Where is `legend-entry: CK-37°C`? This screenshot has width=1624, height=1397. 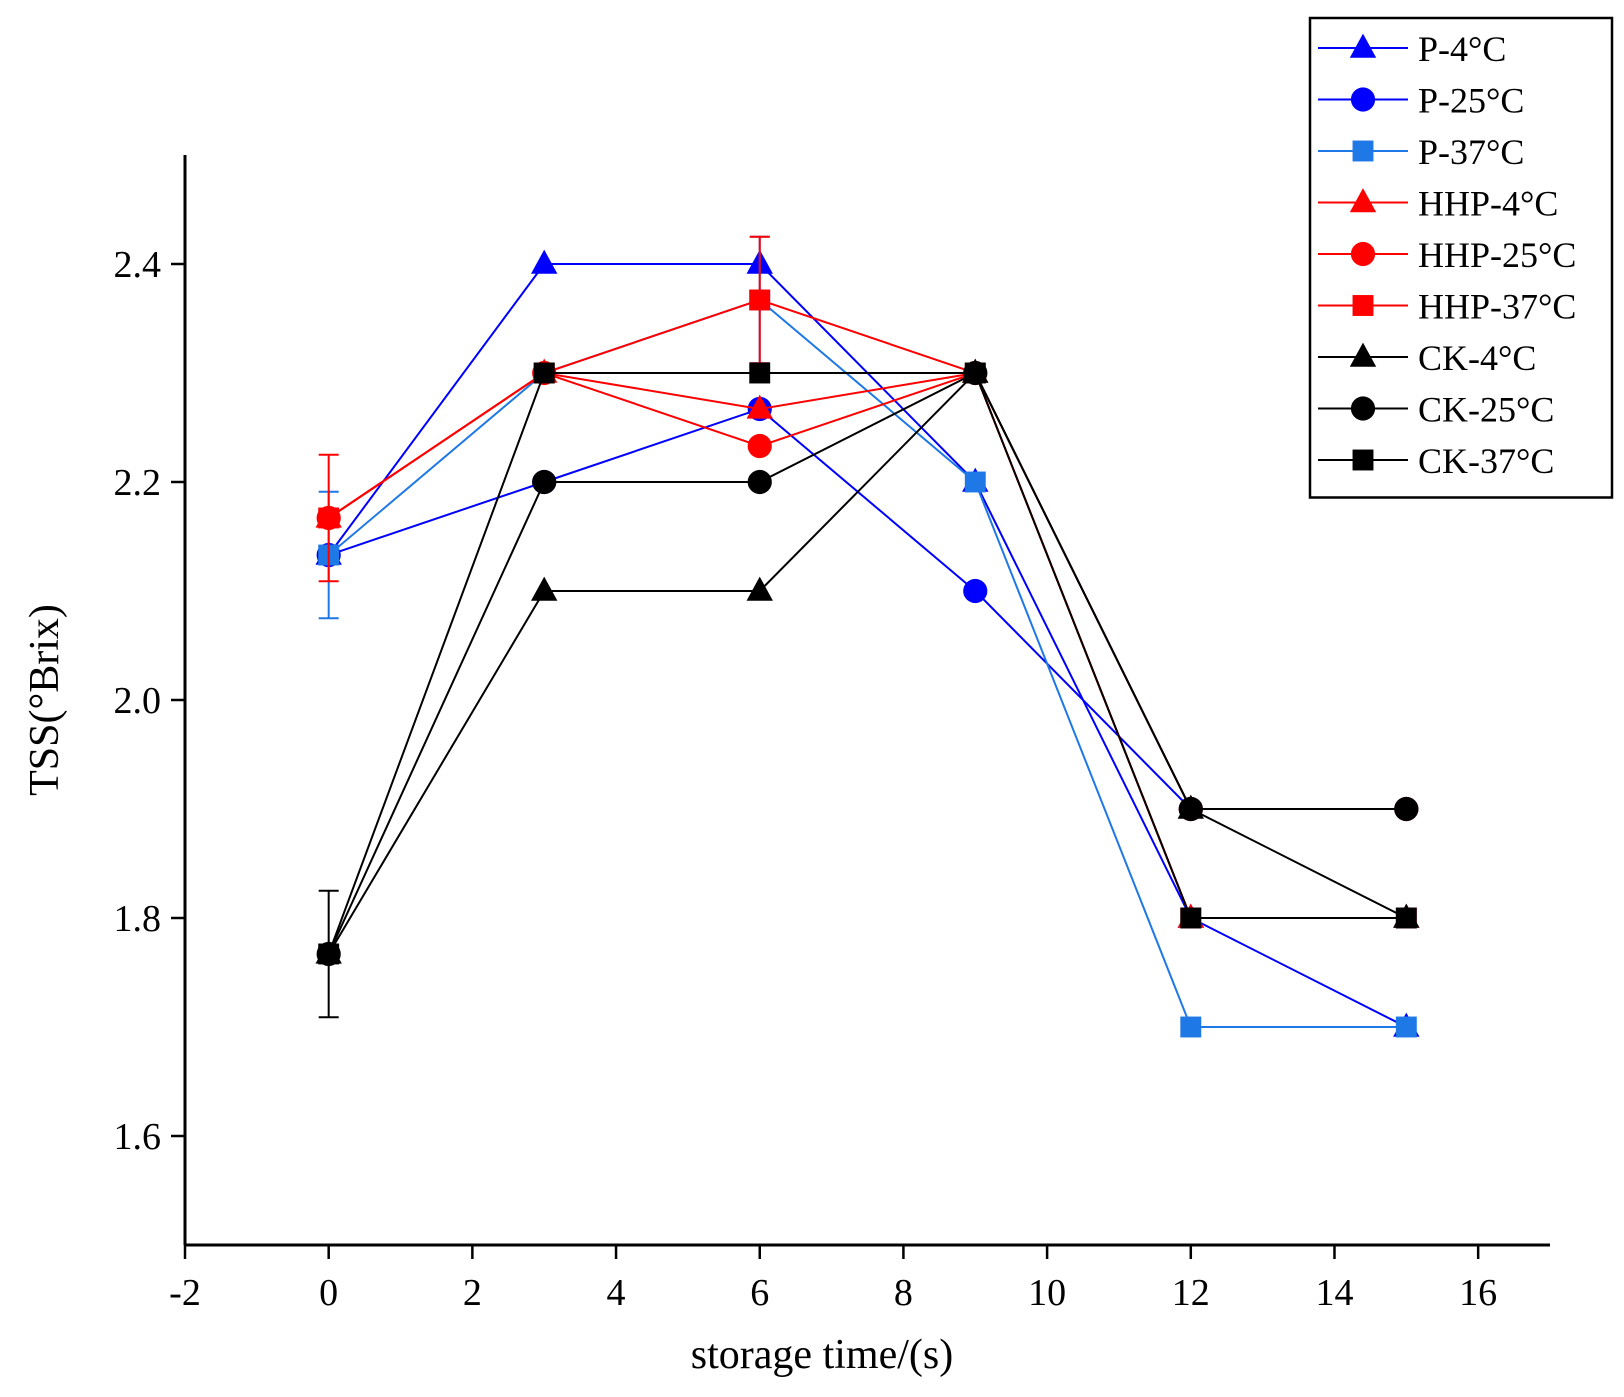 legend-entry: CK-37°C is located at coordinates (1436, 461).